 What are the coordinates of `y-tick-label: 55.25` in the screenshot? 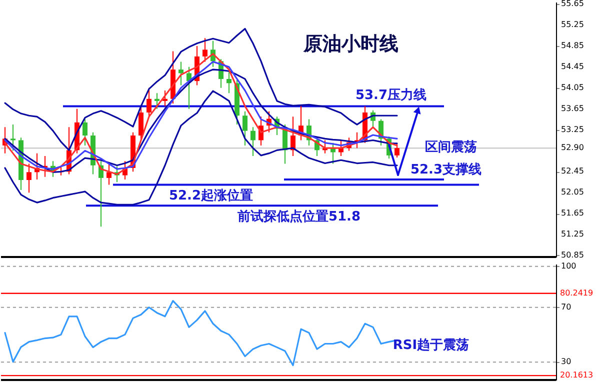 It's located at (572, 25).